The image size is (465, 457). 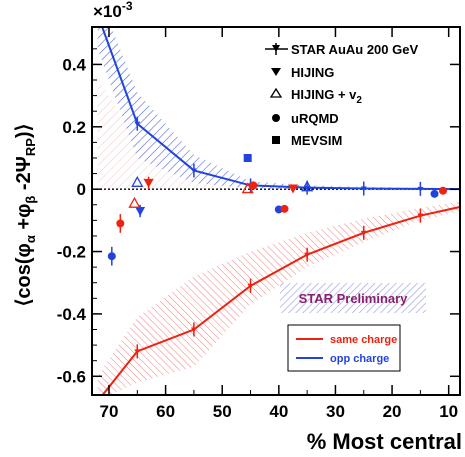 What do you see at coordinates (81, 189) in the screenshot?
I see `y-tick-label: 0` at bounding box center [81, 189].